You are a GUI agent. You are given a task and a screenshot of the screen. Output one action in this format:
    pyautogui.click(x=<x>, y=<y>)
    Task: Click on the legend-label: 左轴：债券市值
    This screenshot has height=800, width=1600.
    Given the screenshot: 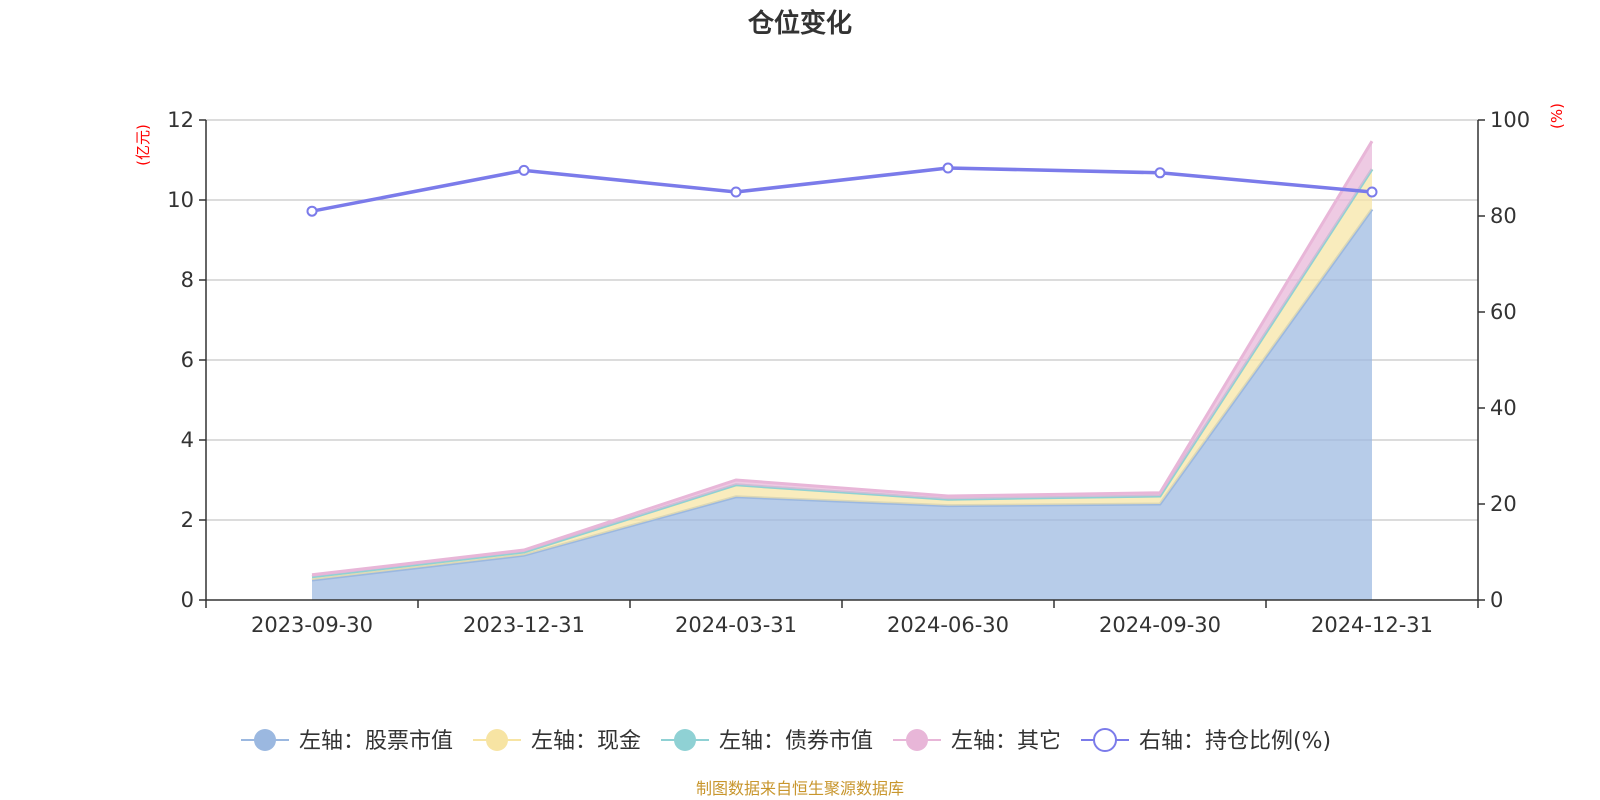 What is the action you would take?
    pyautogui.click(x=796, y=741)
    